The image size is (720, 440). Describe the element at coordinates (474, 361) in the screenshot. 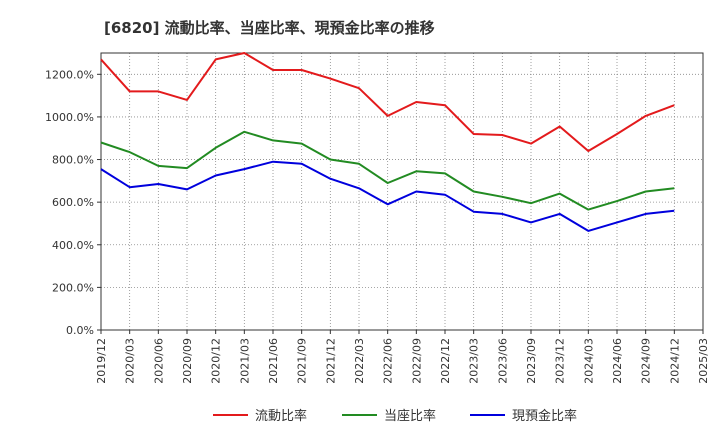

I see `x-tick-label: 2023/03` at that location.